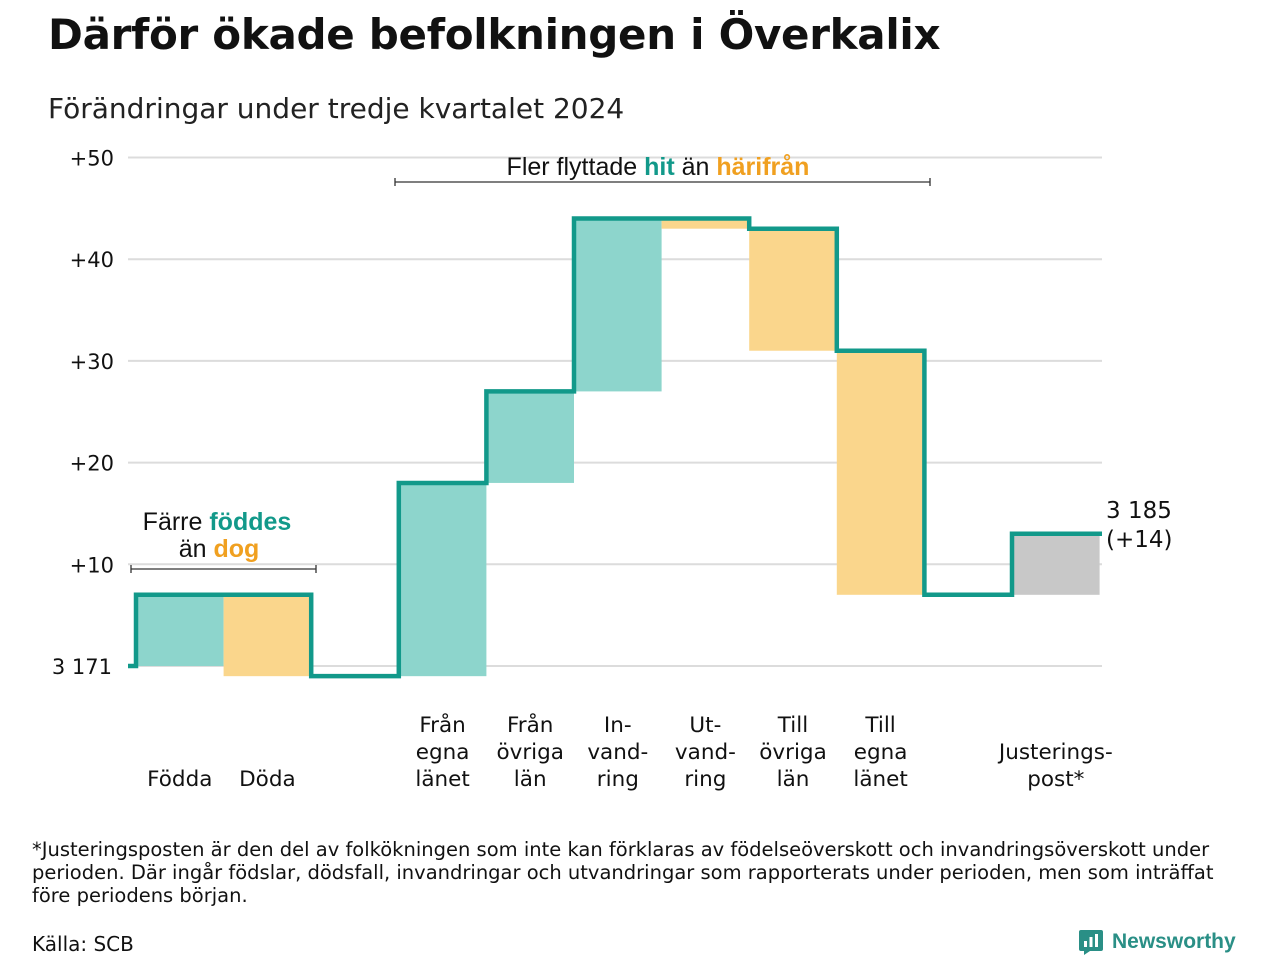  I want to click on annotation-bracket-left, so click(223, 569).